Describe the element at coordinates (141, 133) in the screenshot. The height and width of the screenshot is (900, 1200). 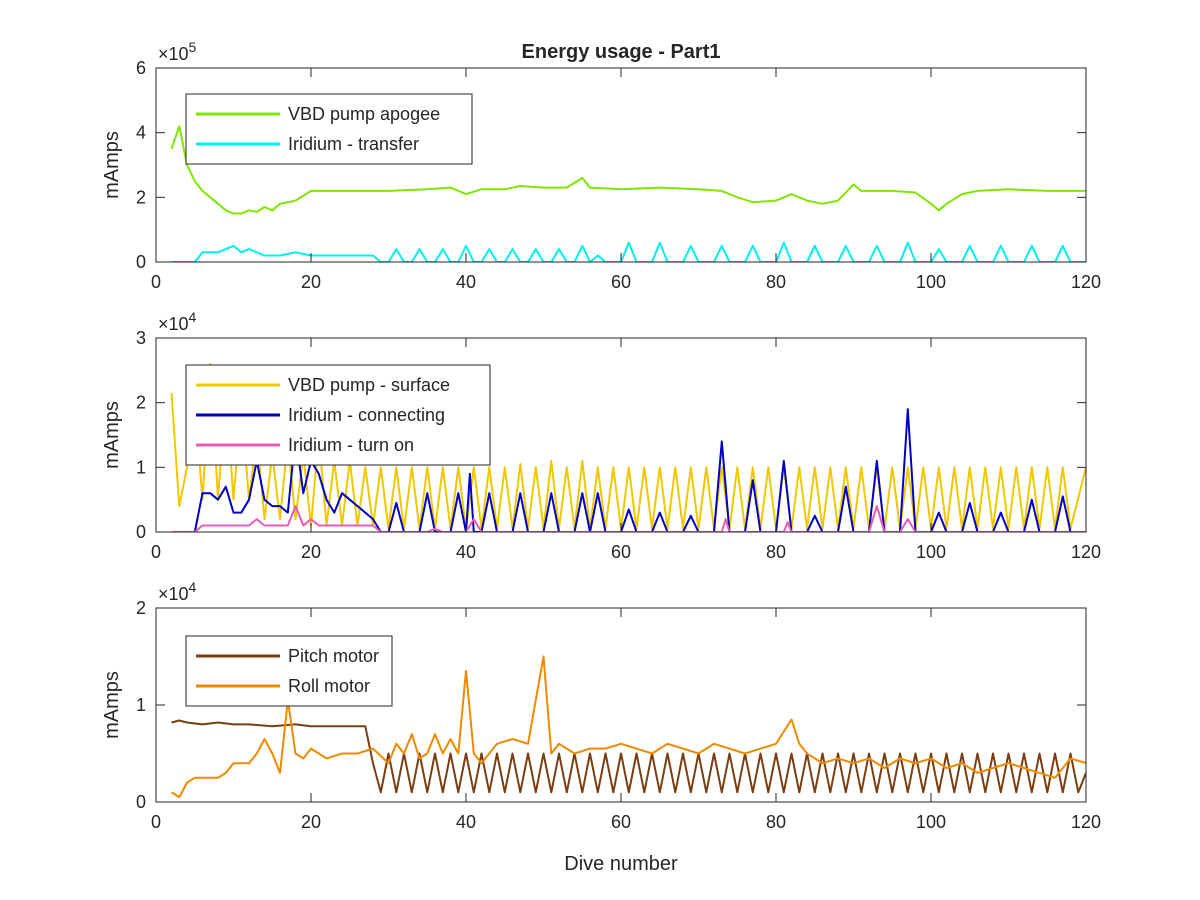
I see `y-tick-label: 4` at that location.